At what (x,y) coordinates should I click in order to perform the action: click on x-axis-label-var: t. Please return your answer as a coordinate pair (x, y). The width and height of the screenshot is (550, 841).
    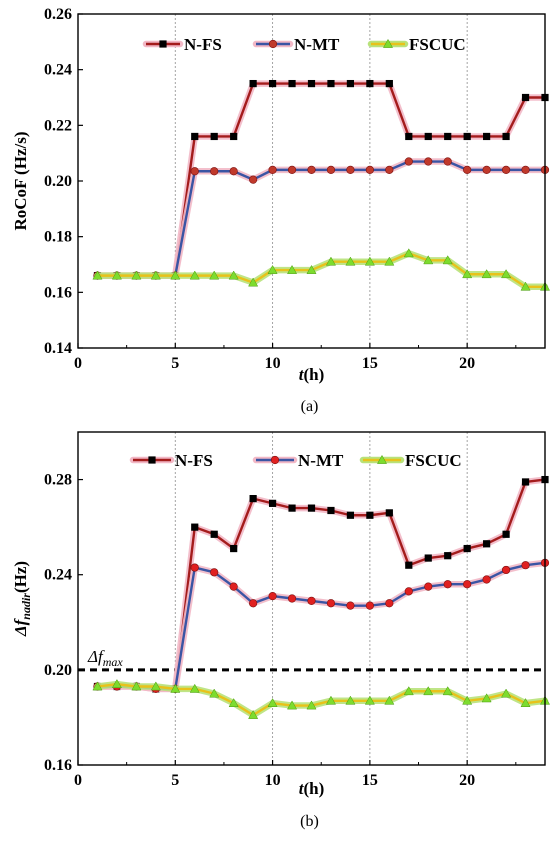
    Looking at the image, I should click on (302, 374).